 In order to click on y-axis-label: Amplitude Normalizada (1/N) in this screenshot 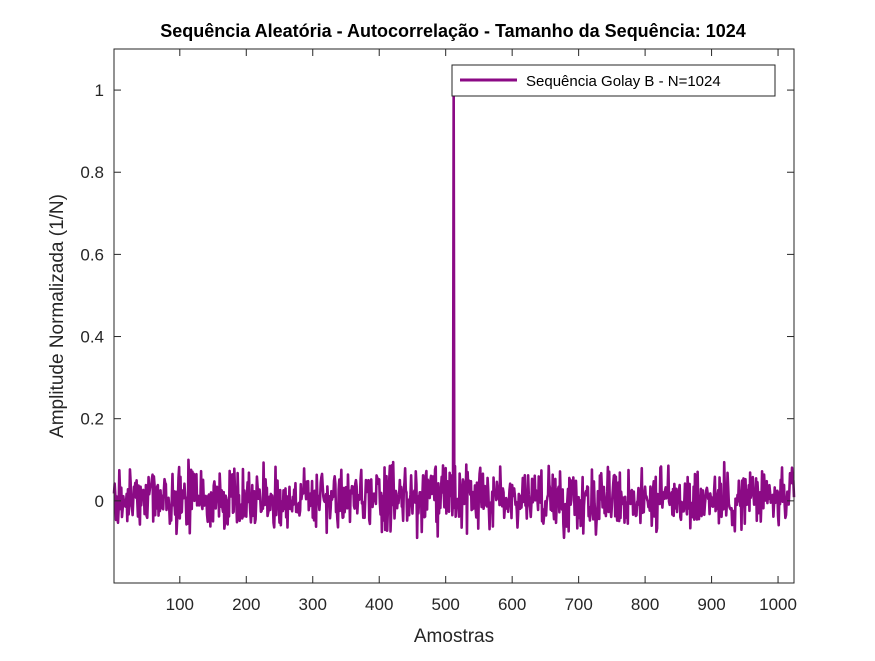, I will do `click(57, 316)`.